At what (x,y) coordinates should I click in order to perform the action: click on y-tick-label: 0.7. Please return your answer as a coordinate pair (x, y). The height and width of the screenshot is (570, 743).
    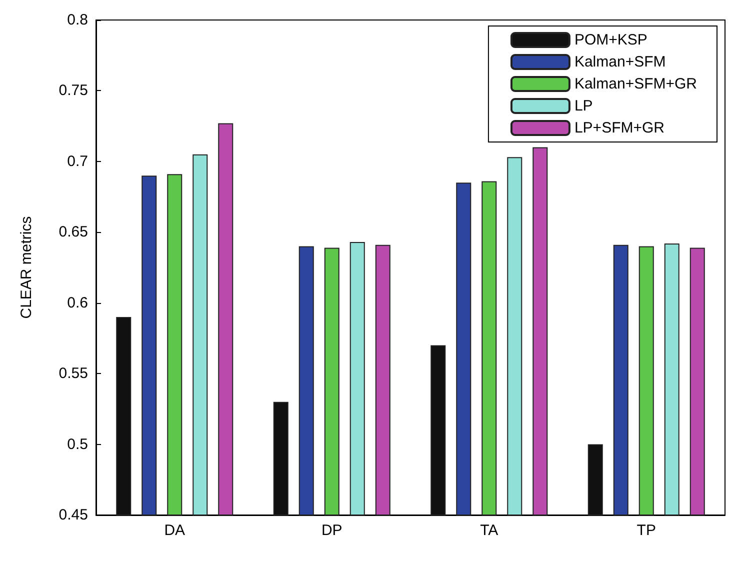
    Looking at the image, I should click on (77, 161).